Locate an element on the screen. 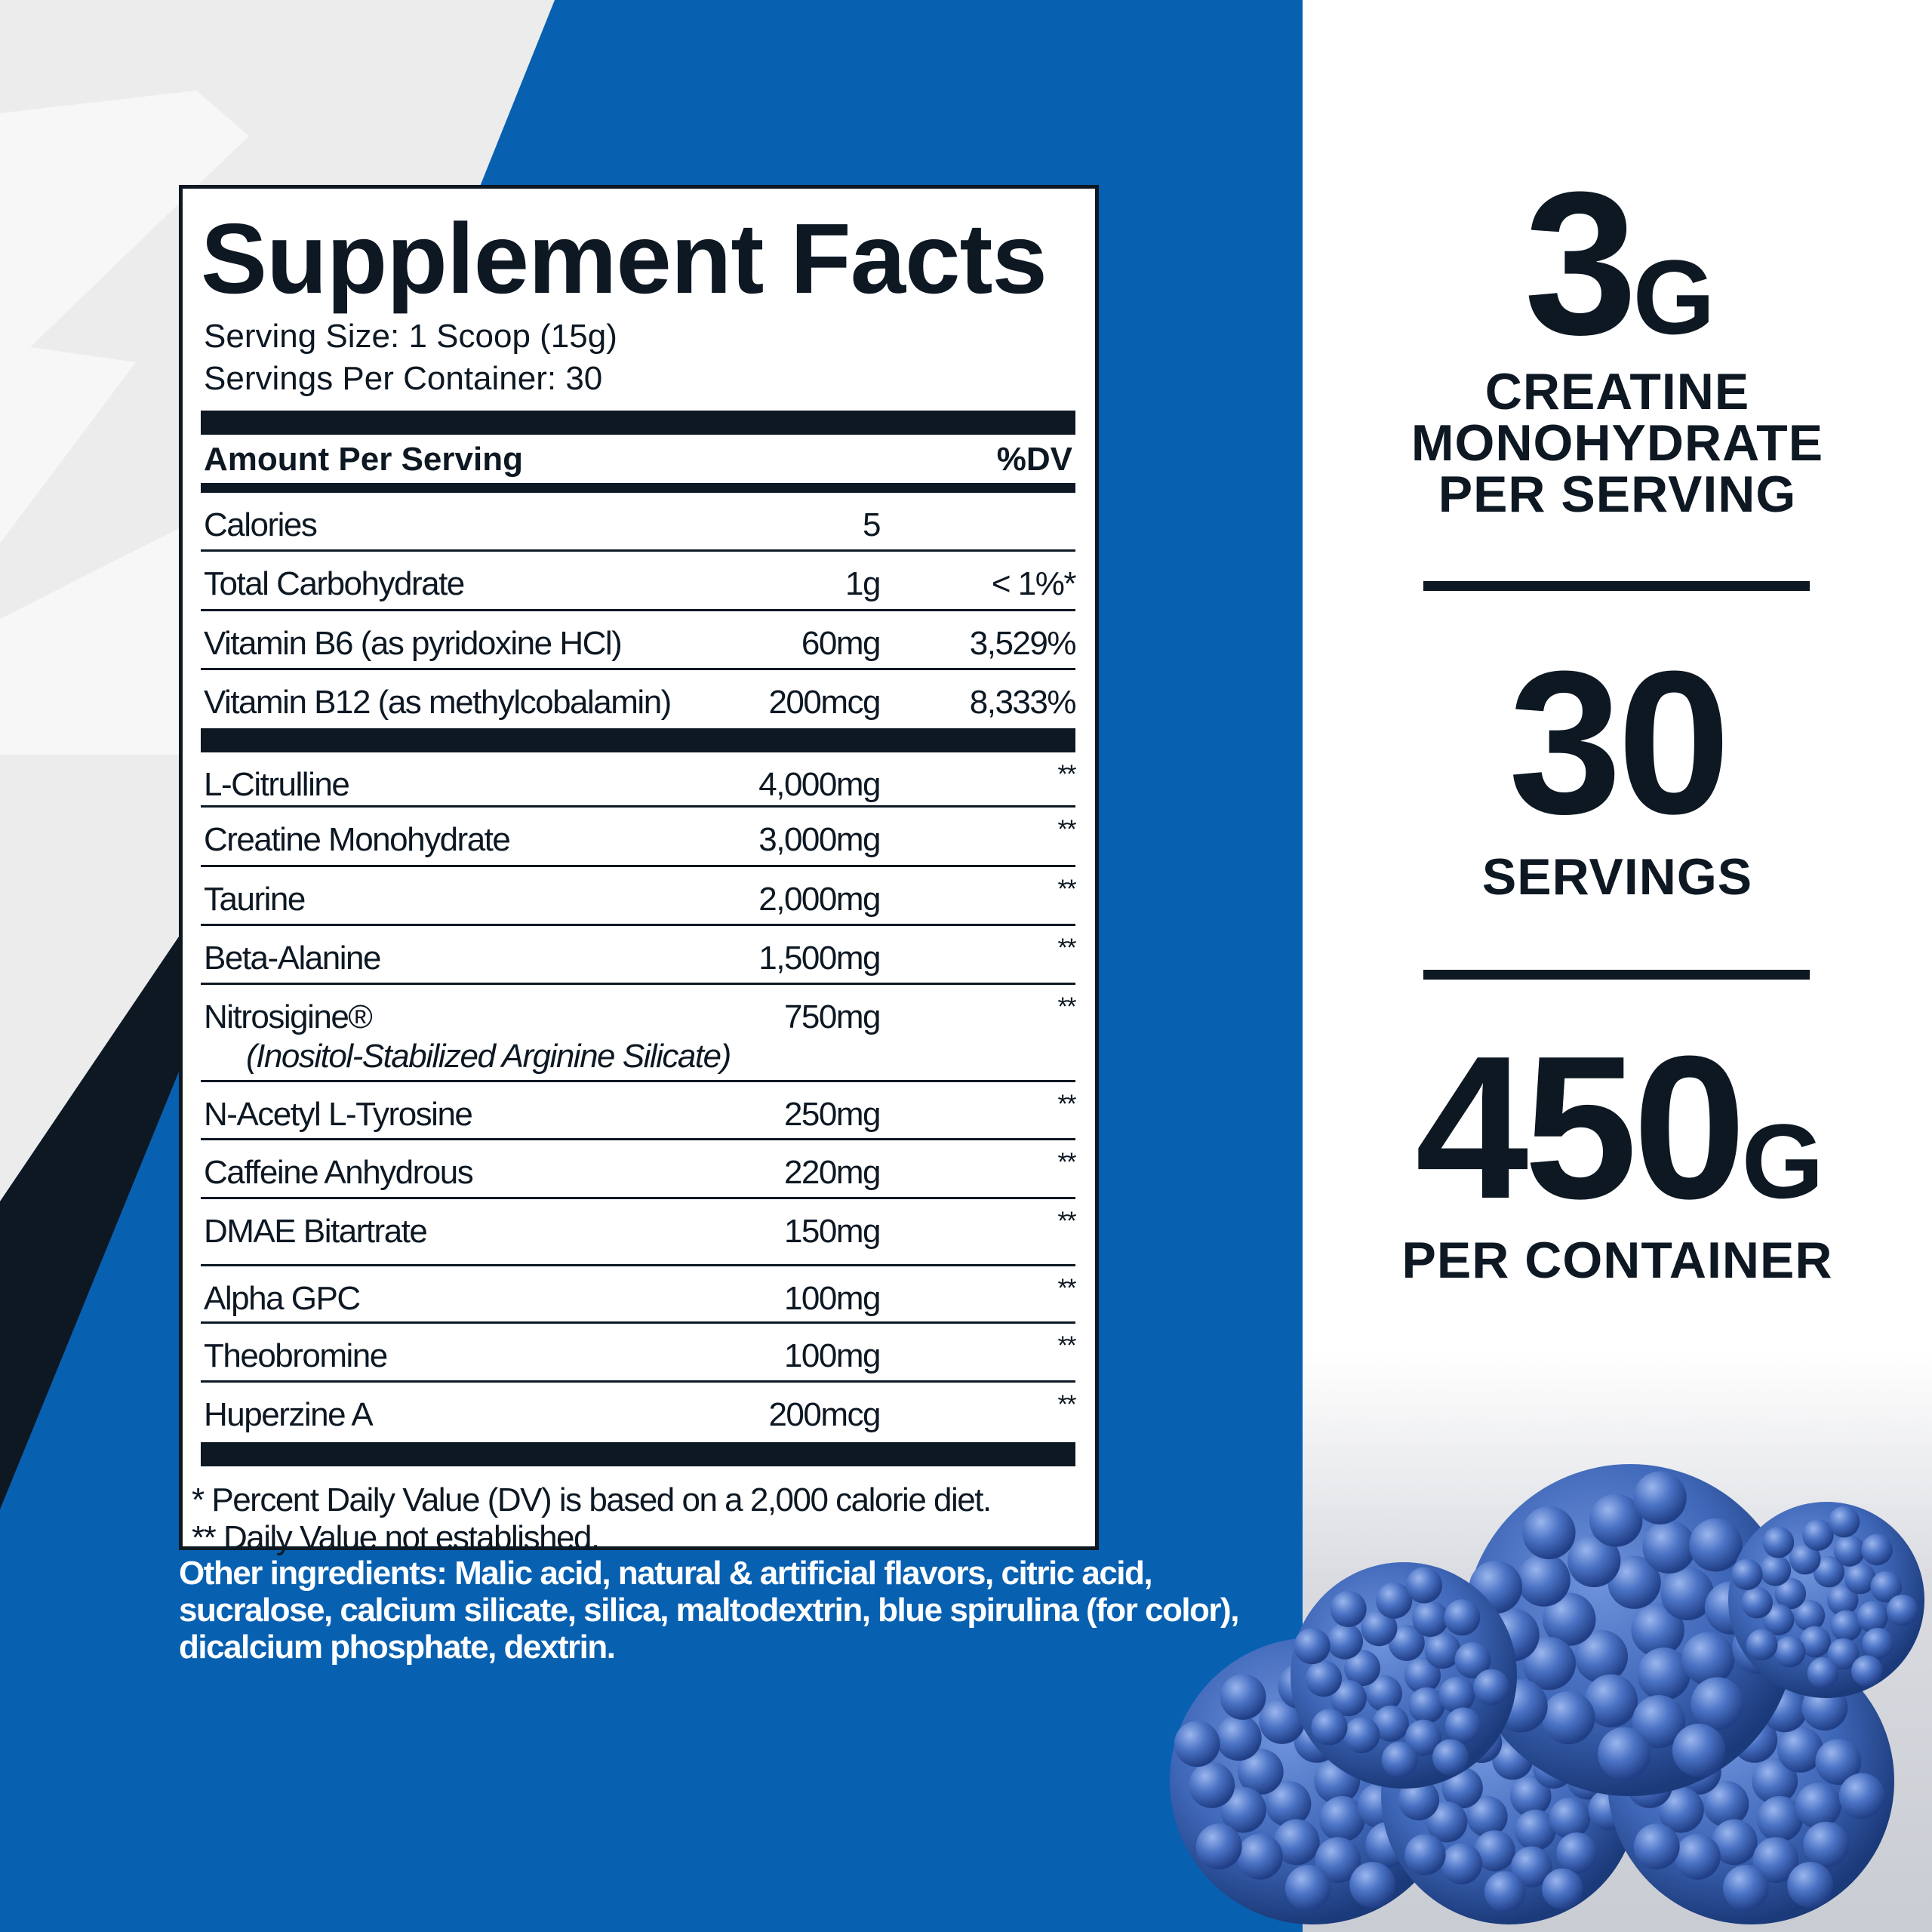  creatine-unit: G is located at coordinates (1673, 297).